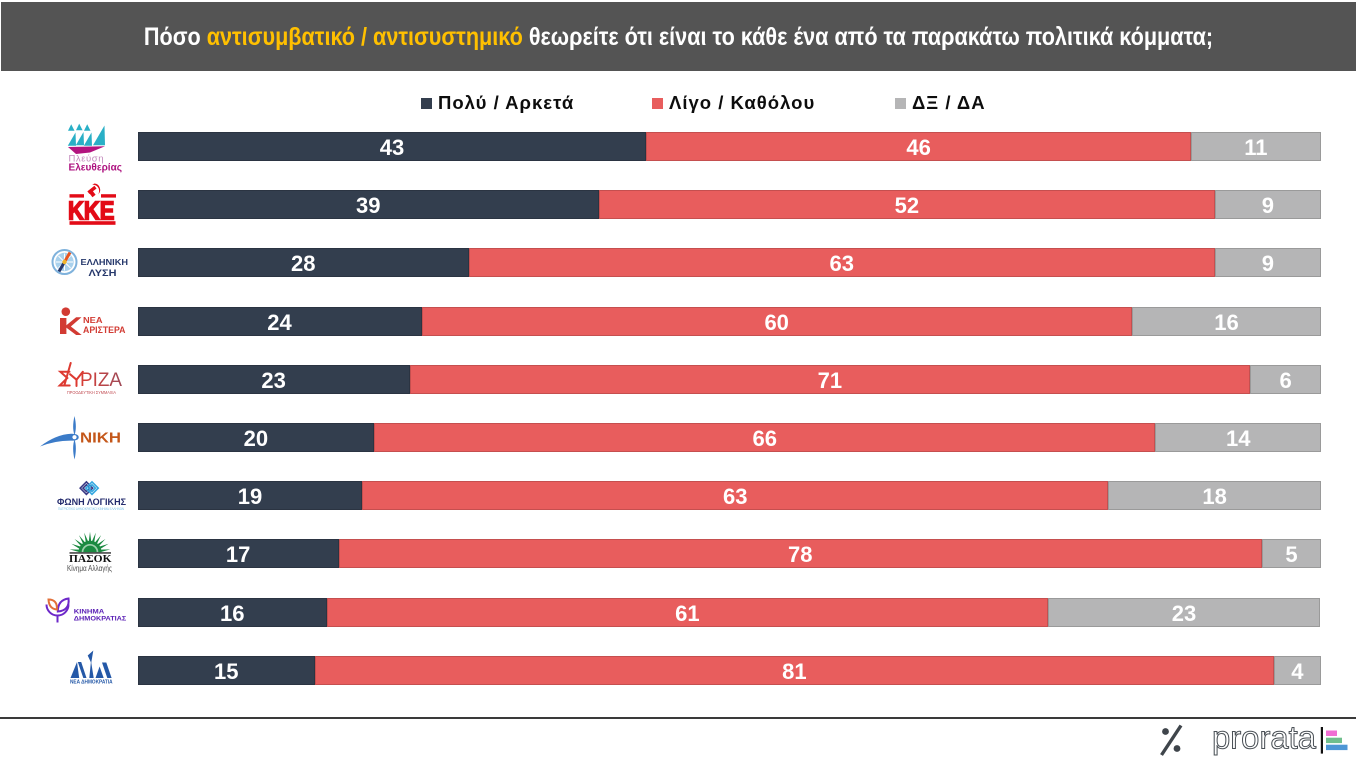  I want to click on svg-text: ΛΥΣΗ, so click(103, 273).